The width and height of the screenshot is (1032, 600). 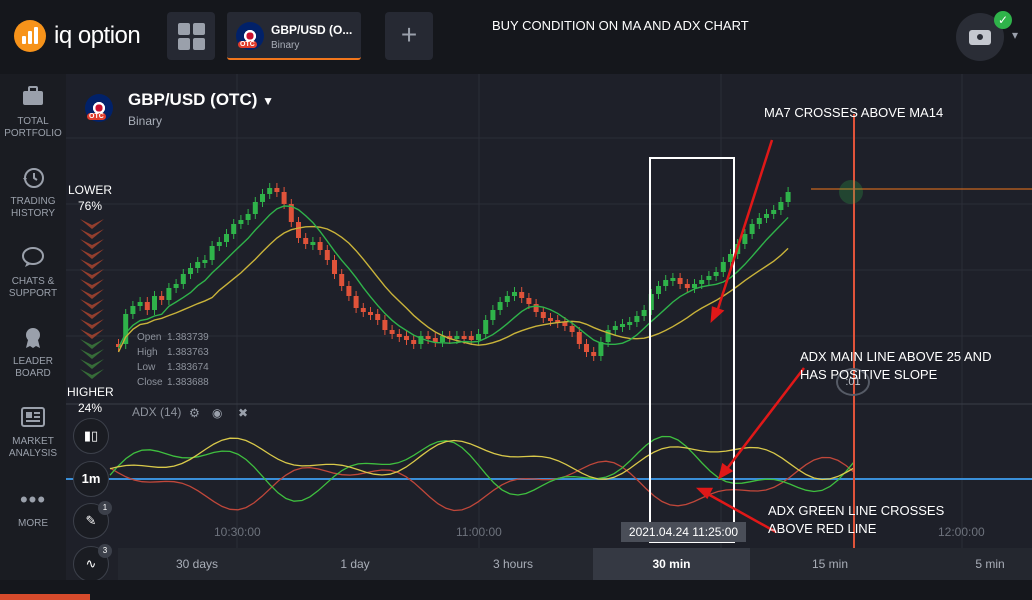 I want to click on annotation-title: BUY CONDITION ON MA AND ADX CHART, so click(x=620, y=25).